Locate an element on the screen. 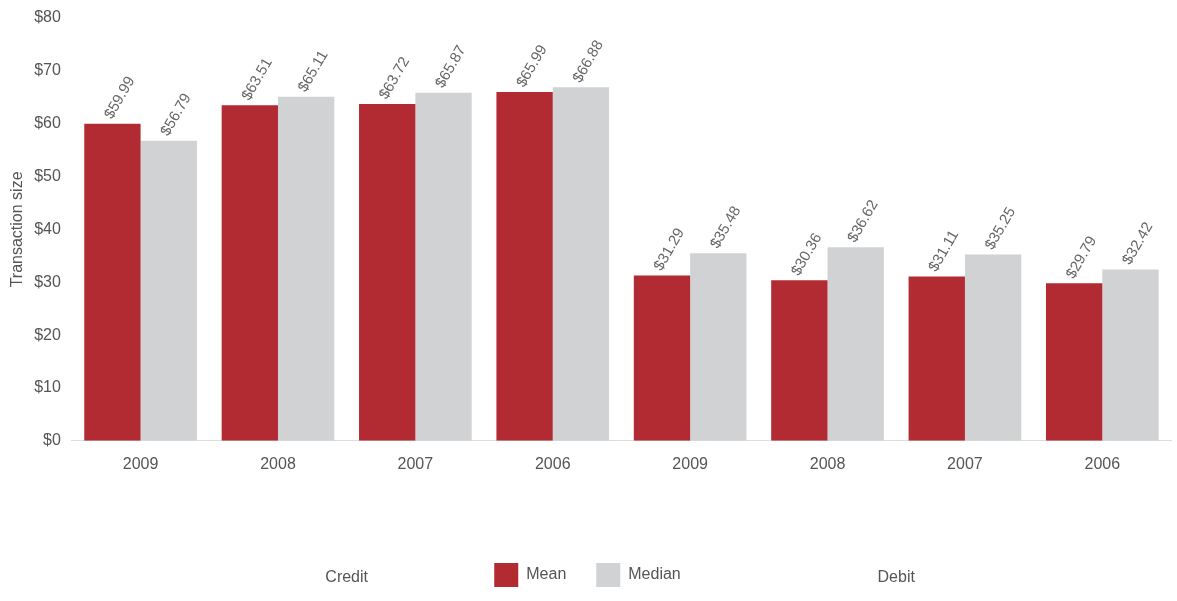 The height and width of the screenshot is (601, 1177). y-tick-label: $40 is located at coordinates (47, 228).